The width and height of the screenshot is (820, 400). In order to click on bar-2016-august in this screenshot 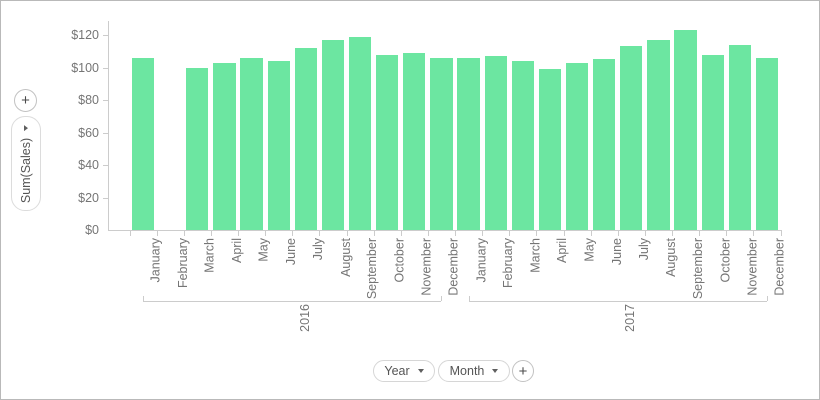, I will do `click(333, 134)`.